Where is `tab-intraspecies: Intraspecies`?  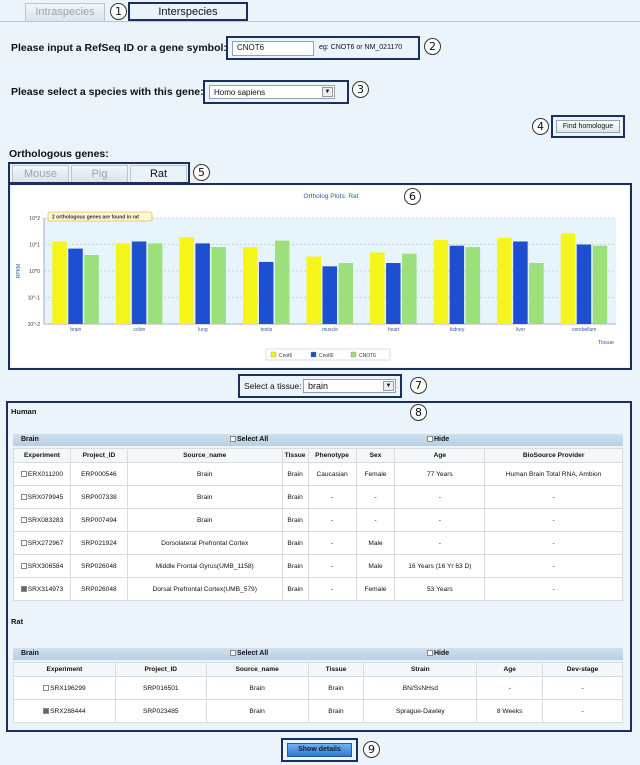 tab-intraspecies: Intraspecies is located at coordinates (65, 12).